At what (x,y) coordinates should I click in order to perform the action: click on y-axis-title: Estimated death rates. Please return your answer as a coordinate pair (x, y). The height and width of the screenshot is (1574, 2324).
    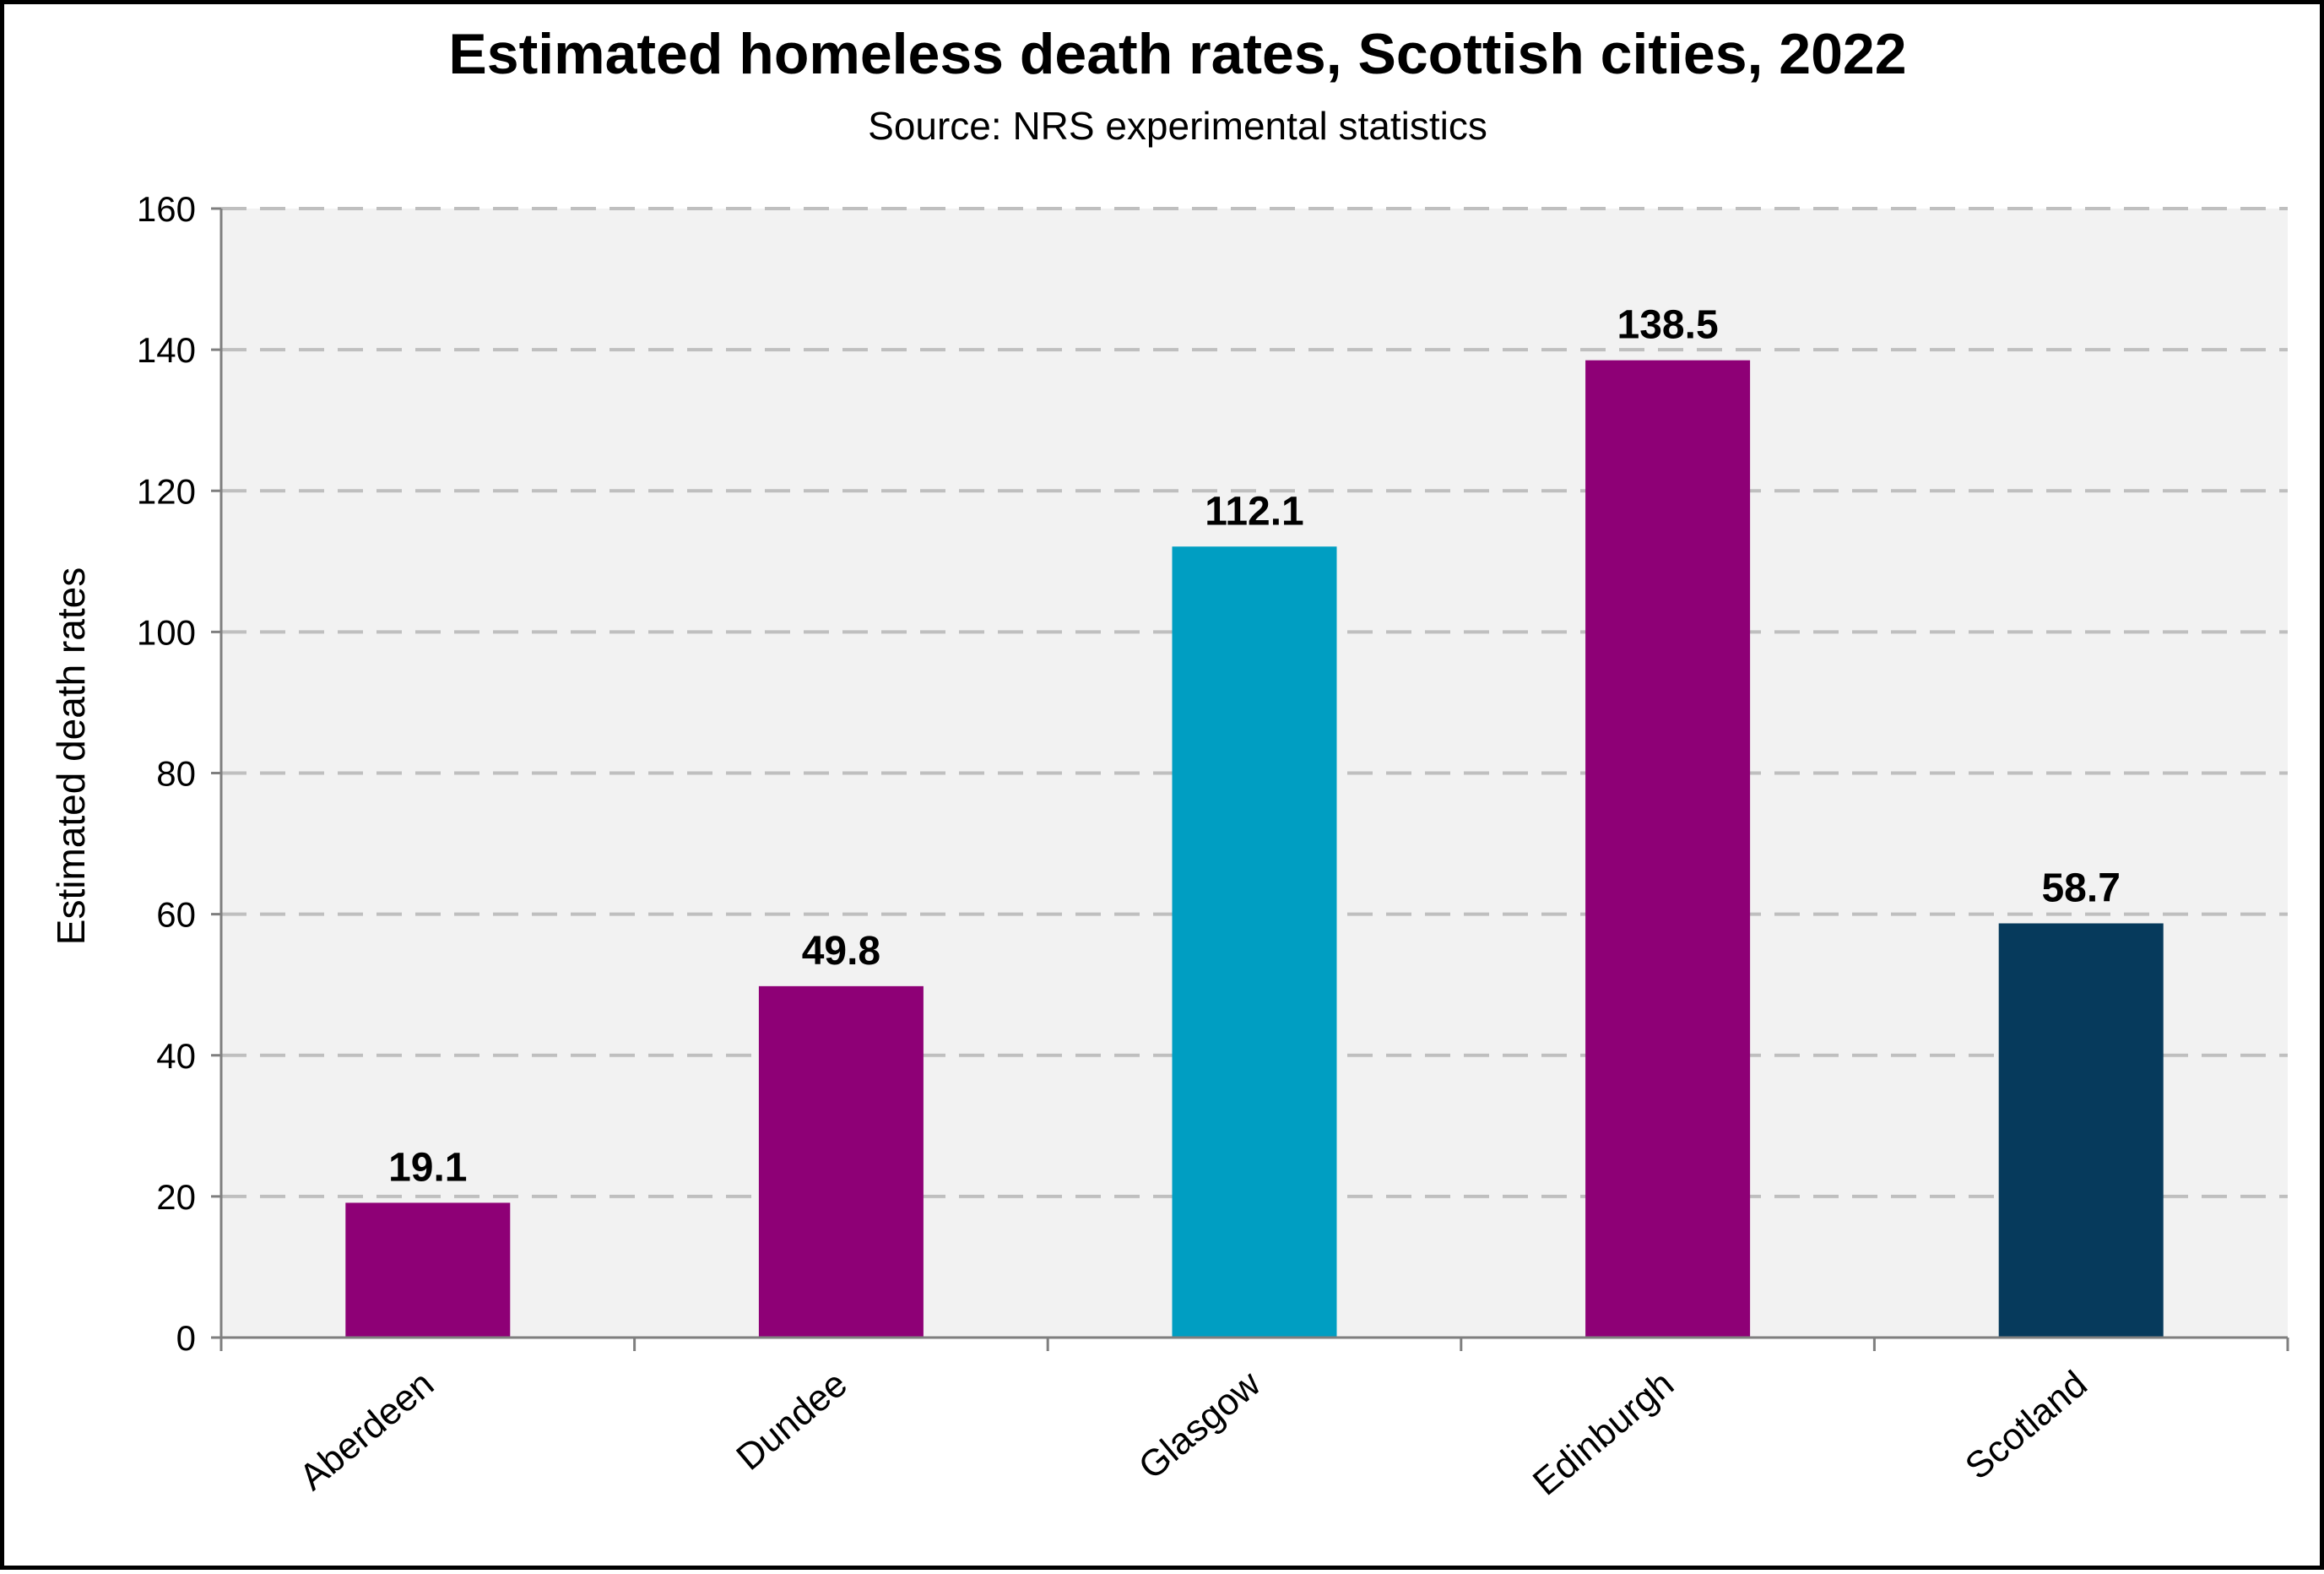
    Looking at the image, I should click on (71, 756).